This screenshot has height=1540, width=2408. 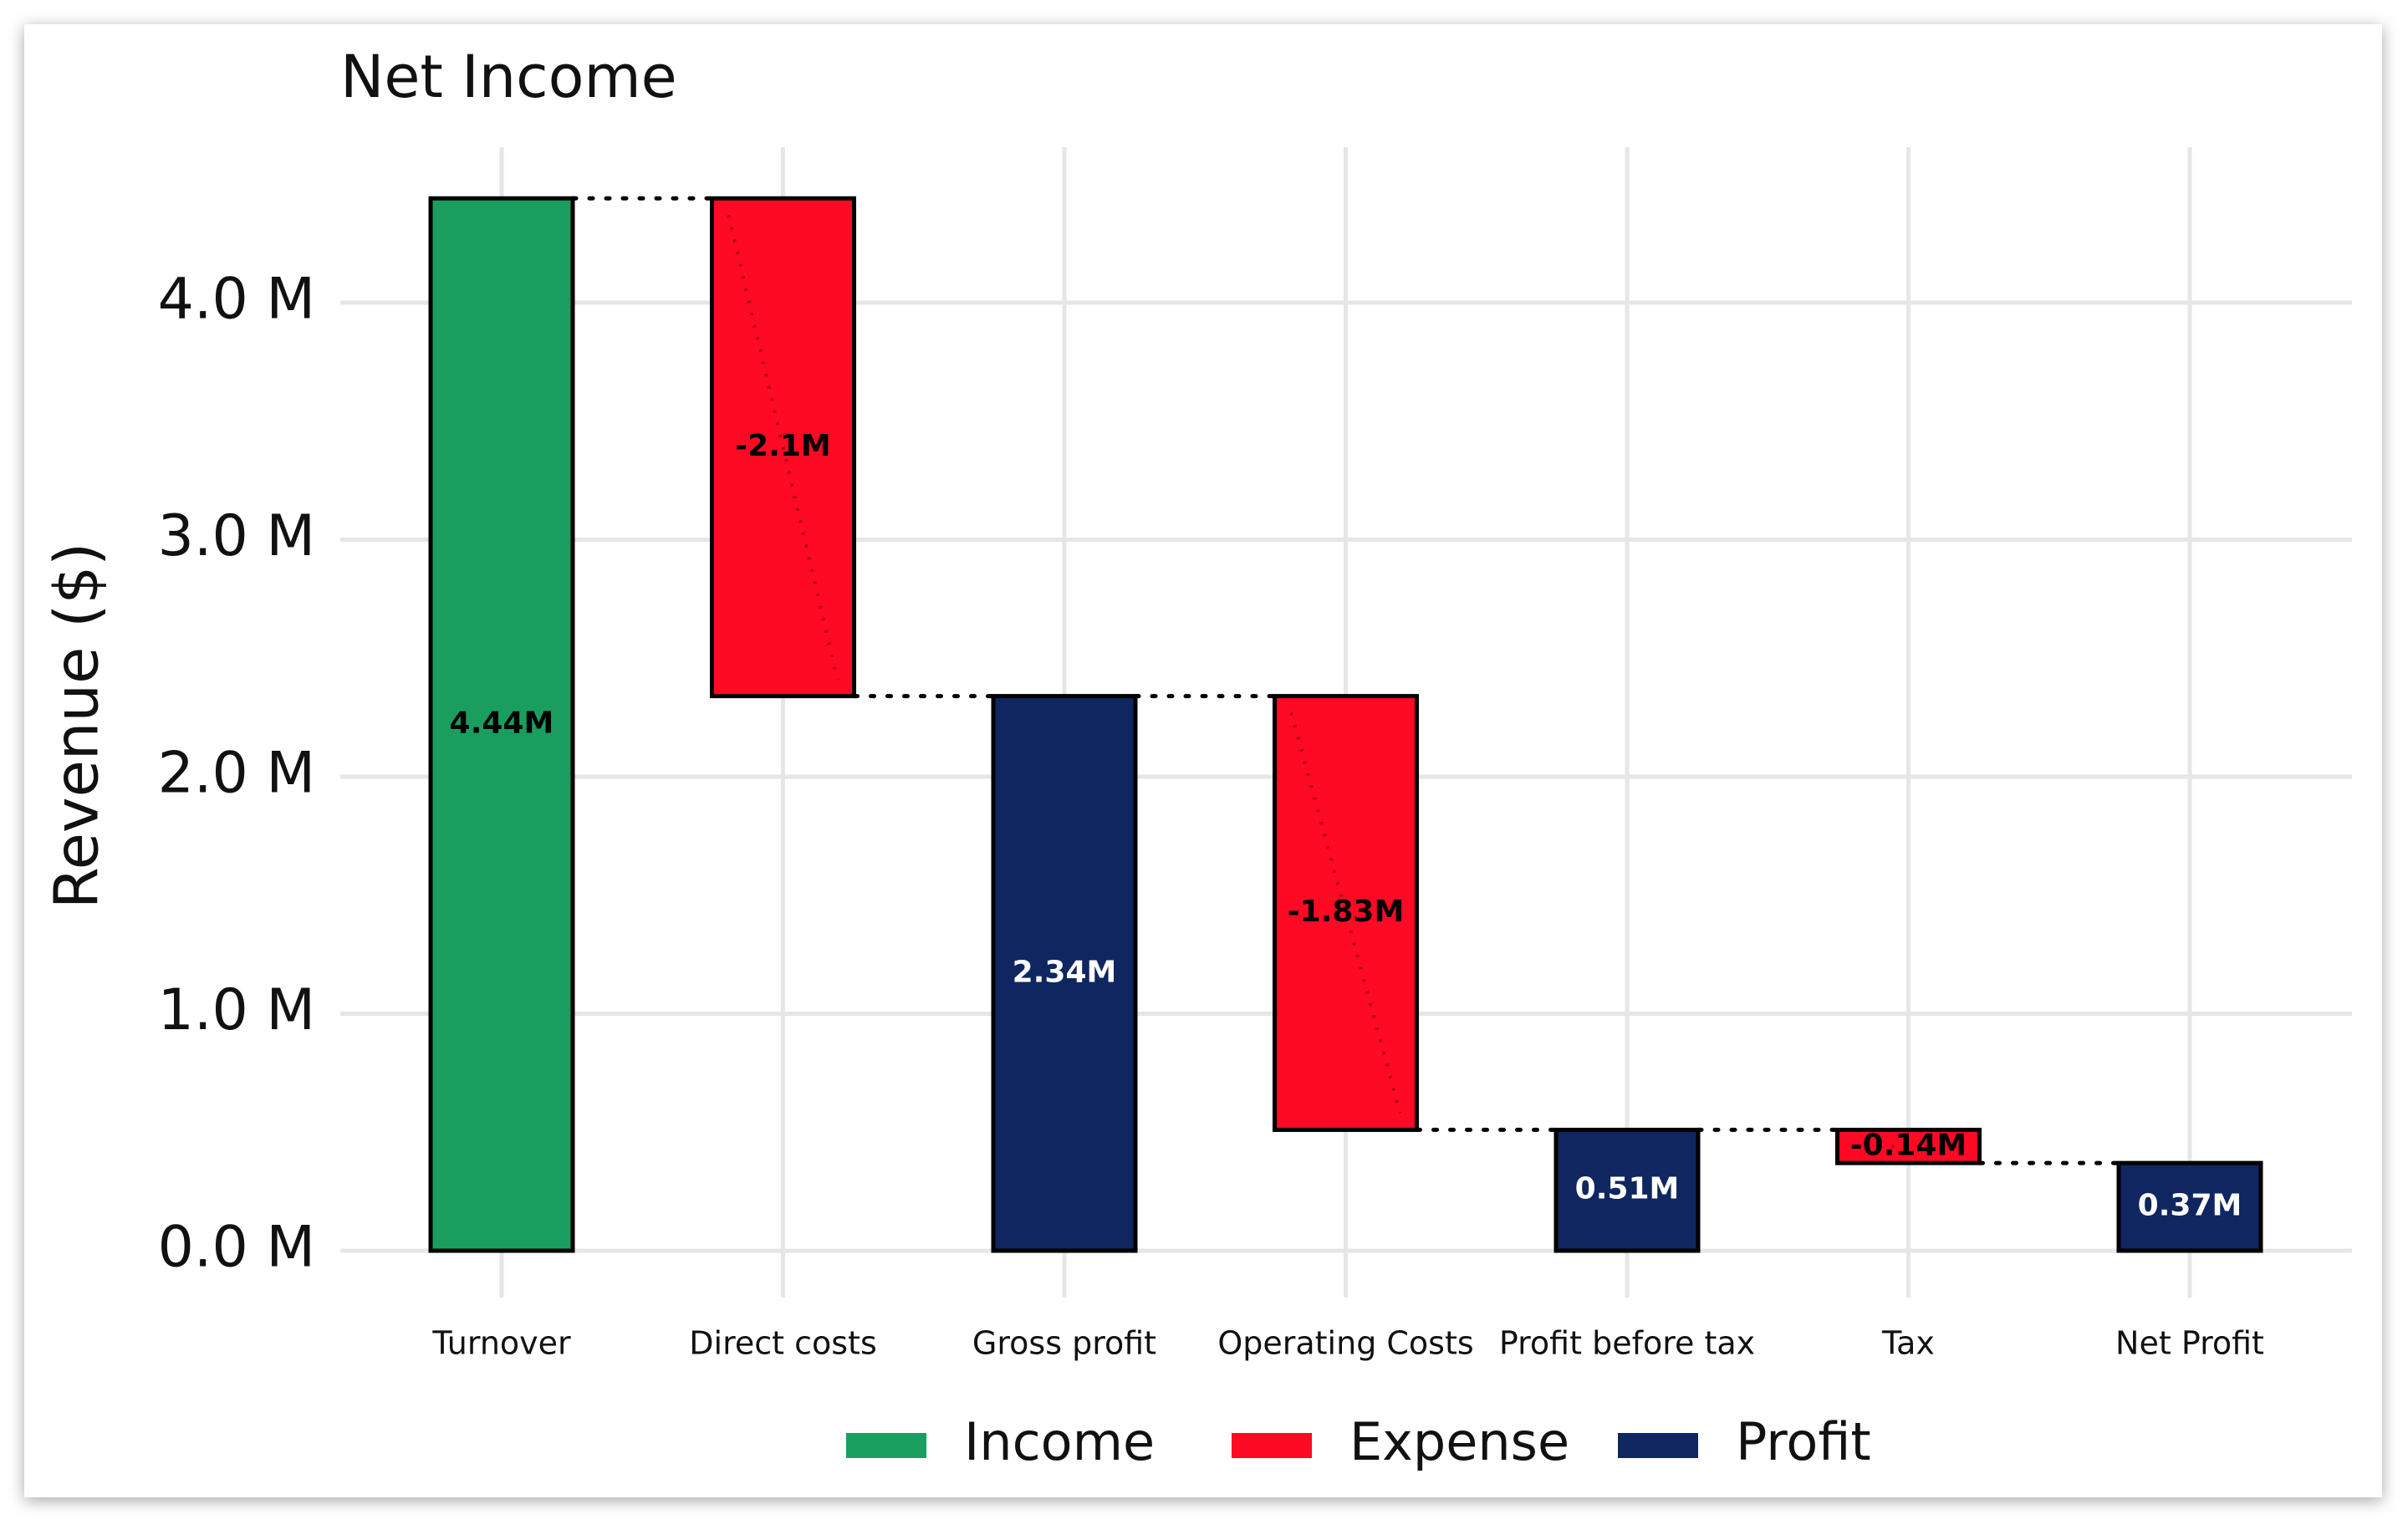 What do you see at coordinates (1064, 1343) in the screenshot?
I see `x-tick-label: Gross profit` at bounding box center [1064, 1343].